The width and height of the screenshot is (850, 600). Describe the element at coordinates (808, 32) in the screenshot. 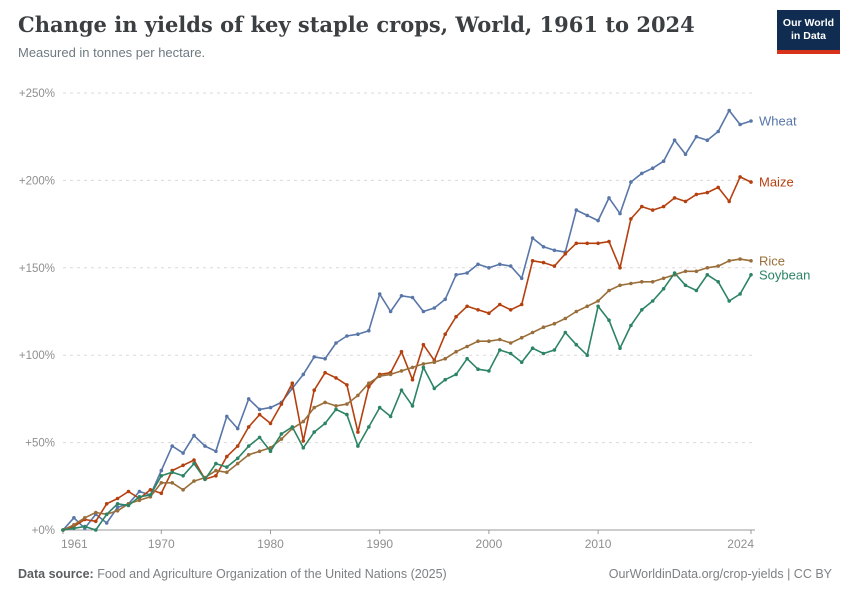

I see `owid-logo: Our World in Data` at that location.